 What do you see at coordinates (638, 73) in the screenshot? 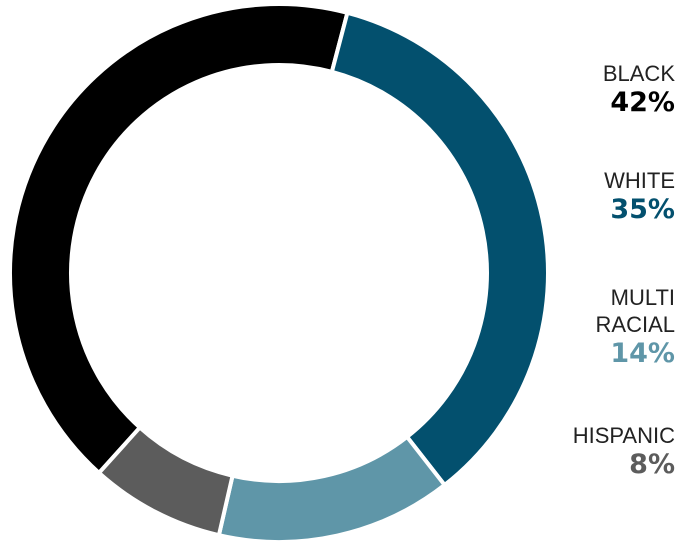
I see `legend-label-black: BLACK` at bounding box center [638, 73].